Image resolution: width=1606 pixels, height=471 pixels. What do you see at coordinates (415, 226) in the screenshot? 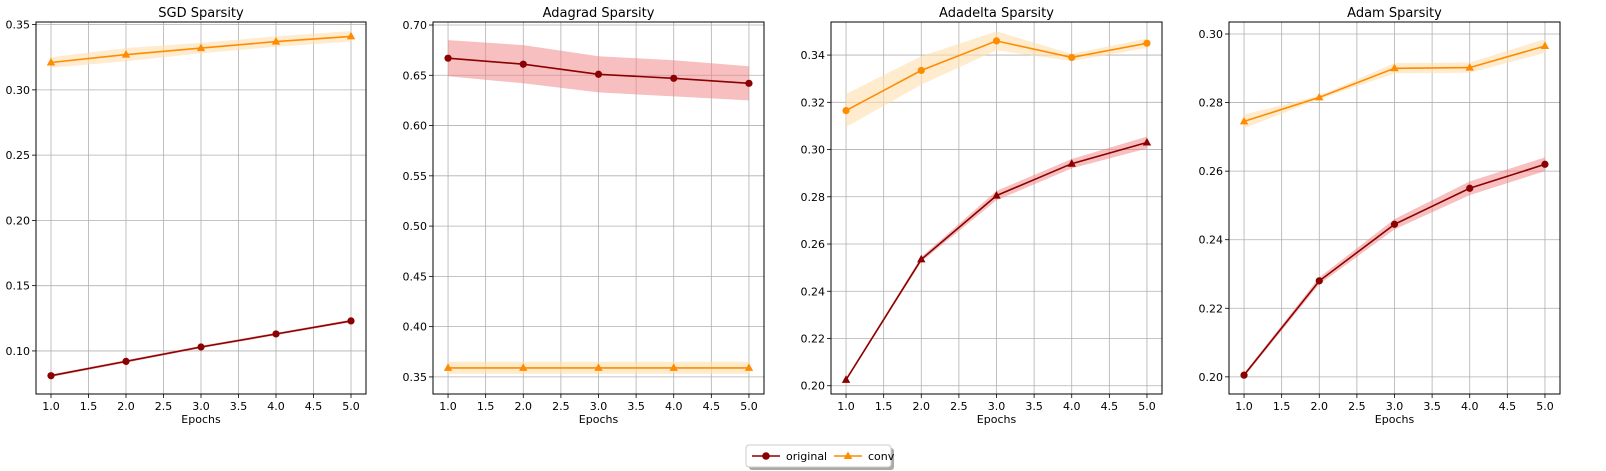
I see `y-tick-label: 0.50` at bounding box center [415, 226].